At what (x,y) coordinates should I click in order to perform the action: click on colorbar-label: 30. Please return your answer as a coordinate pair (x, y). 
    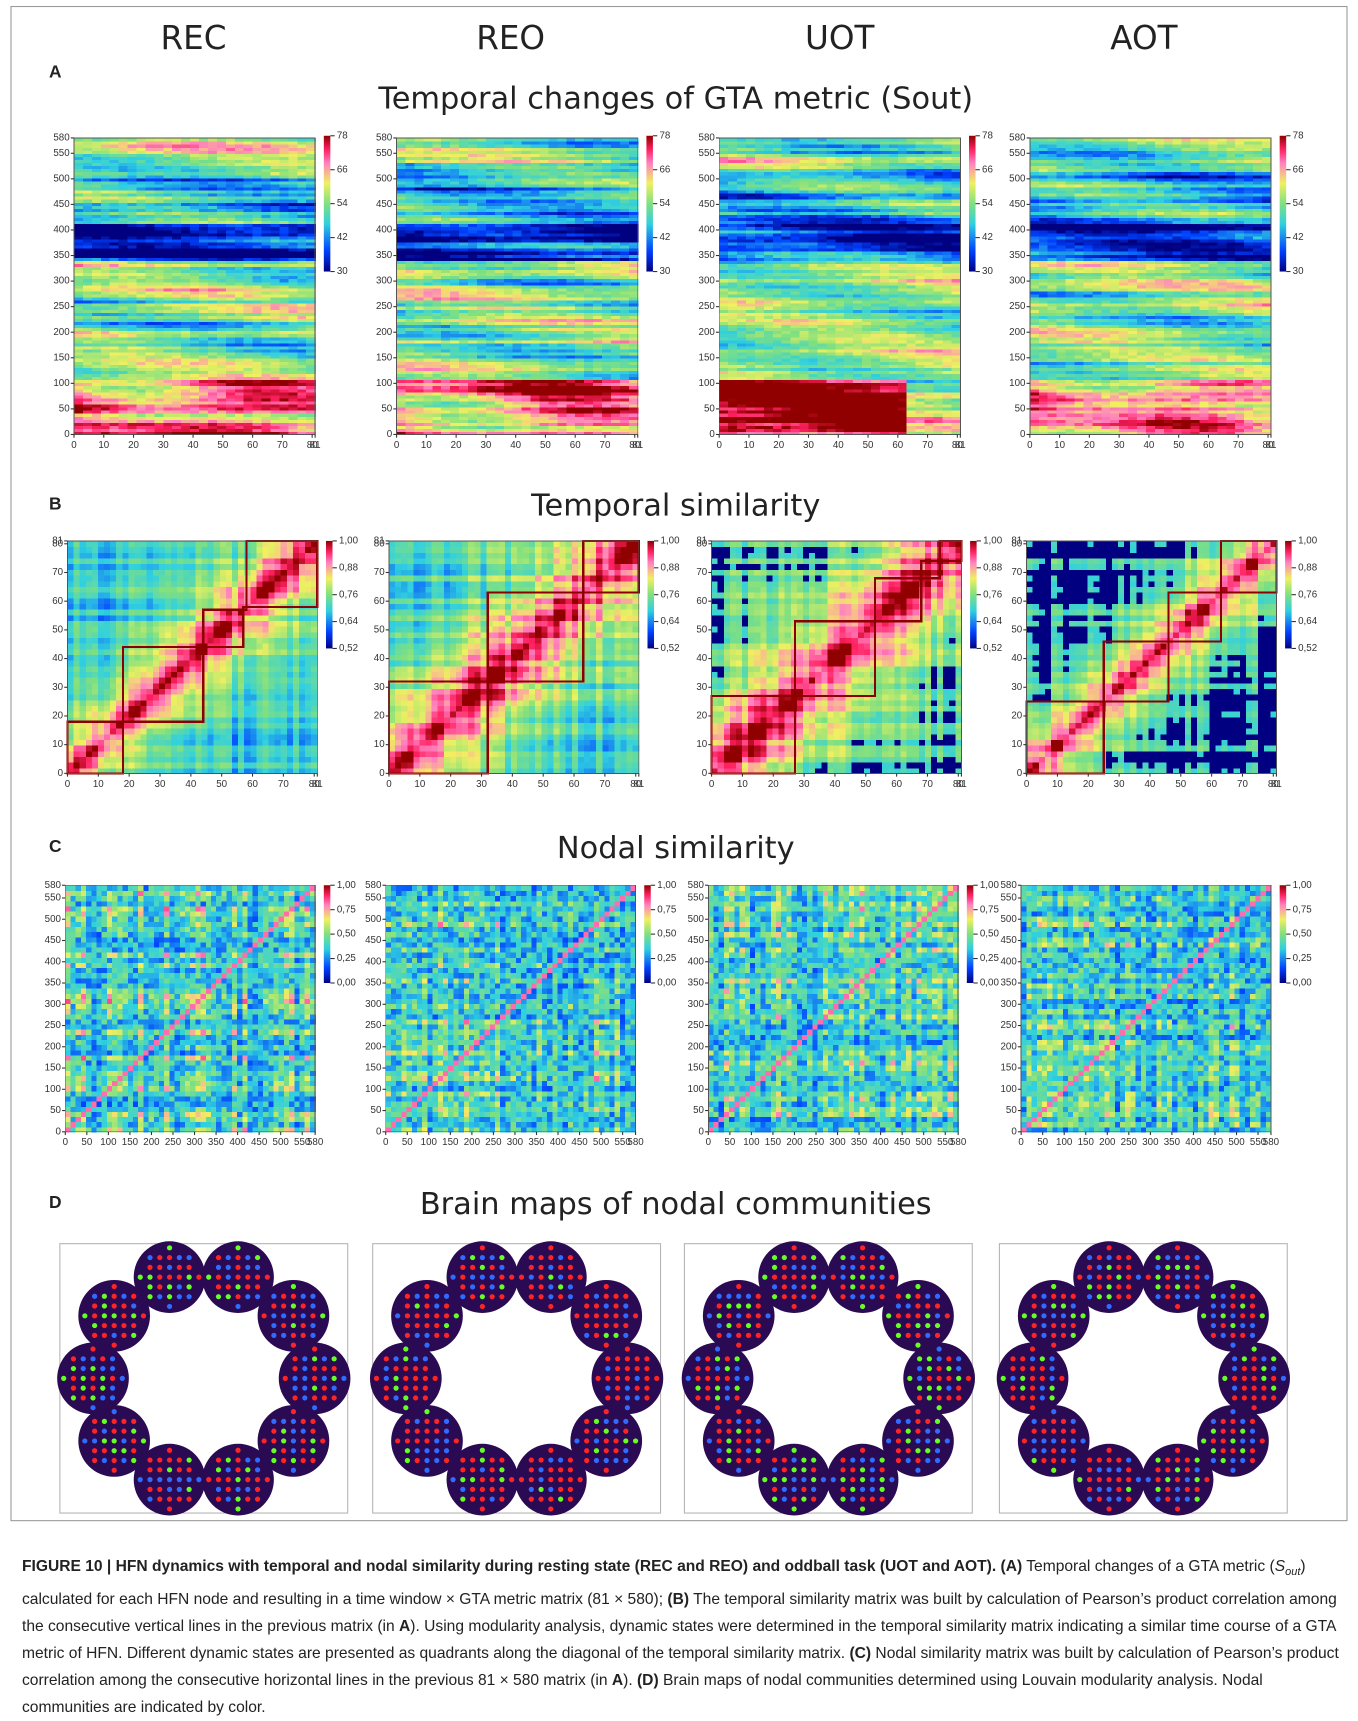
    Looking at the image, I should click on (342, 271).